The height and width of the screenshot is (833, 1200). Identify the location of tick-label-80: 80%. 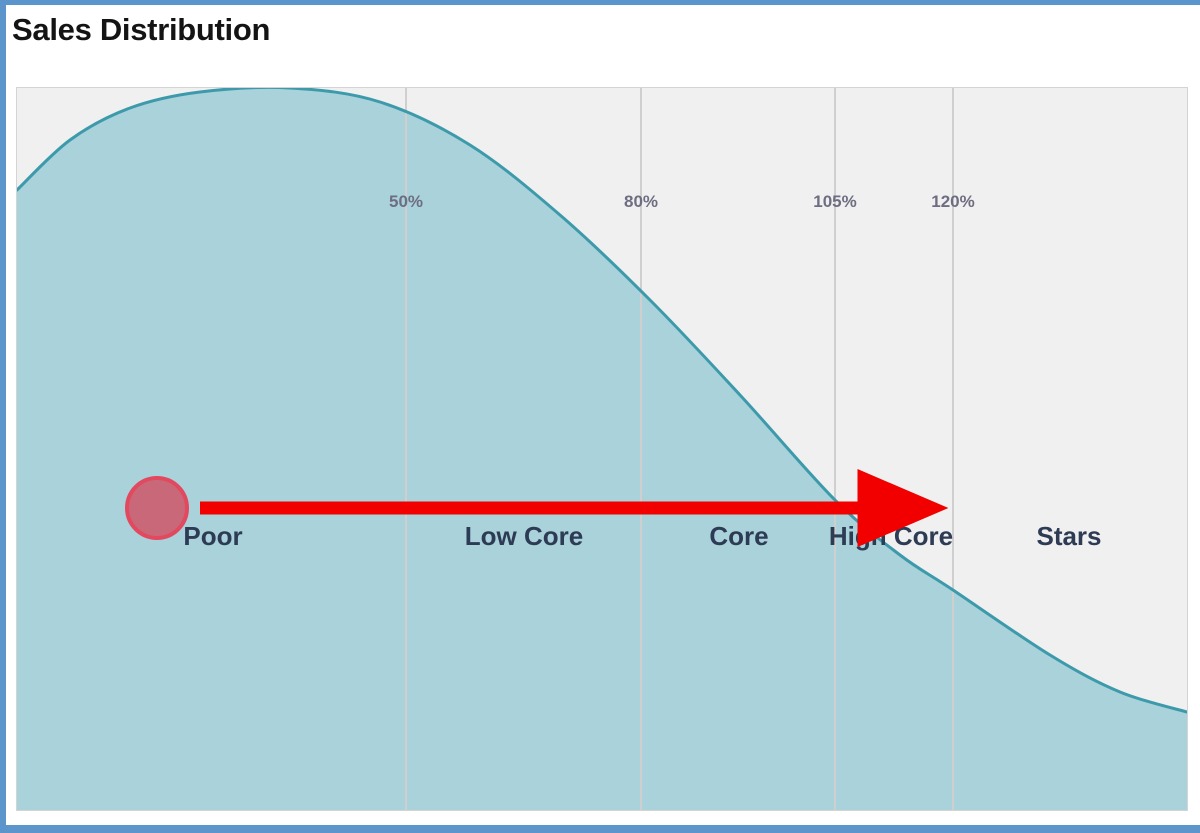
(641, 201).